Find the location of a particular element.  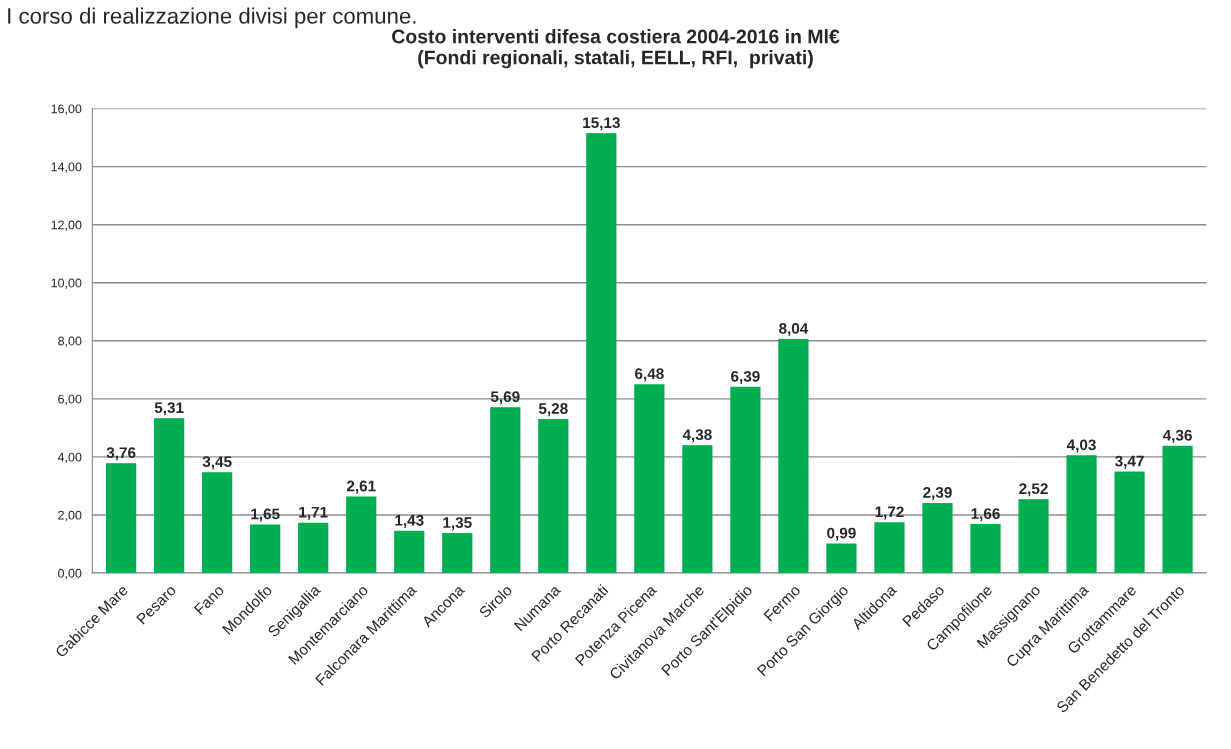

data-label: 1,43 is located at coordinates (409, 521).